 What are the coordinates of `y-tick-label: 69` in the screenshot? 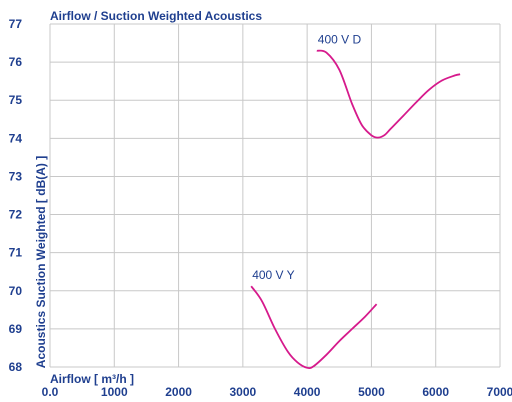 It's located at (16, 329).